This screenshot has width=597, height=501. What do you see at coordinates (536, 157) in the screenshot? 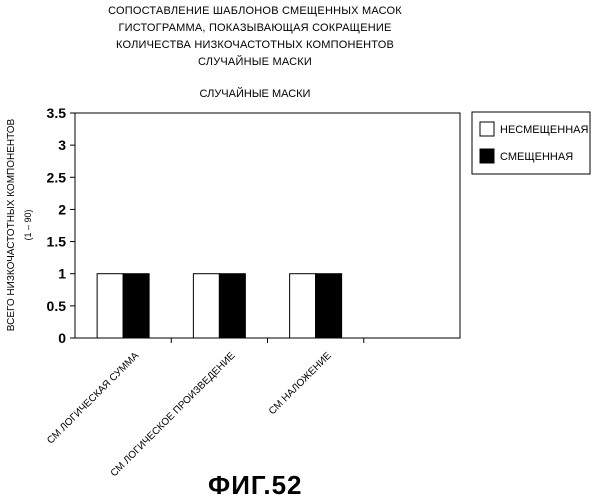
I see `legend-entry-label: СМЕЩЕННАЯ` at bounding box center [536, 157].